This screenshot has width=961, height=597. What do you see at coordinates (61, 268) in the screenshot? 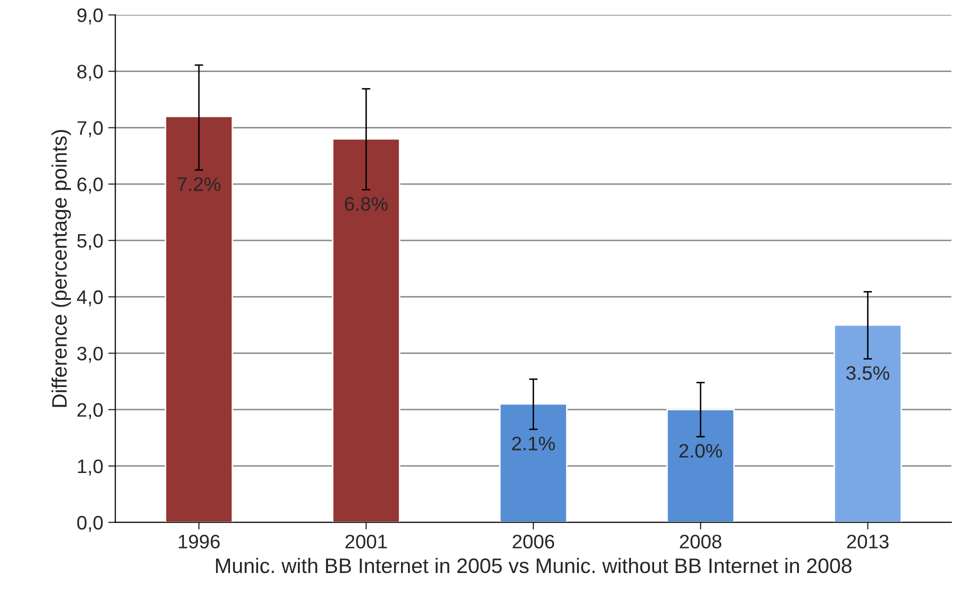
I see `y-axis-title: Difference (percentage points)` at bounding box center [61, 268].